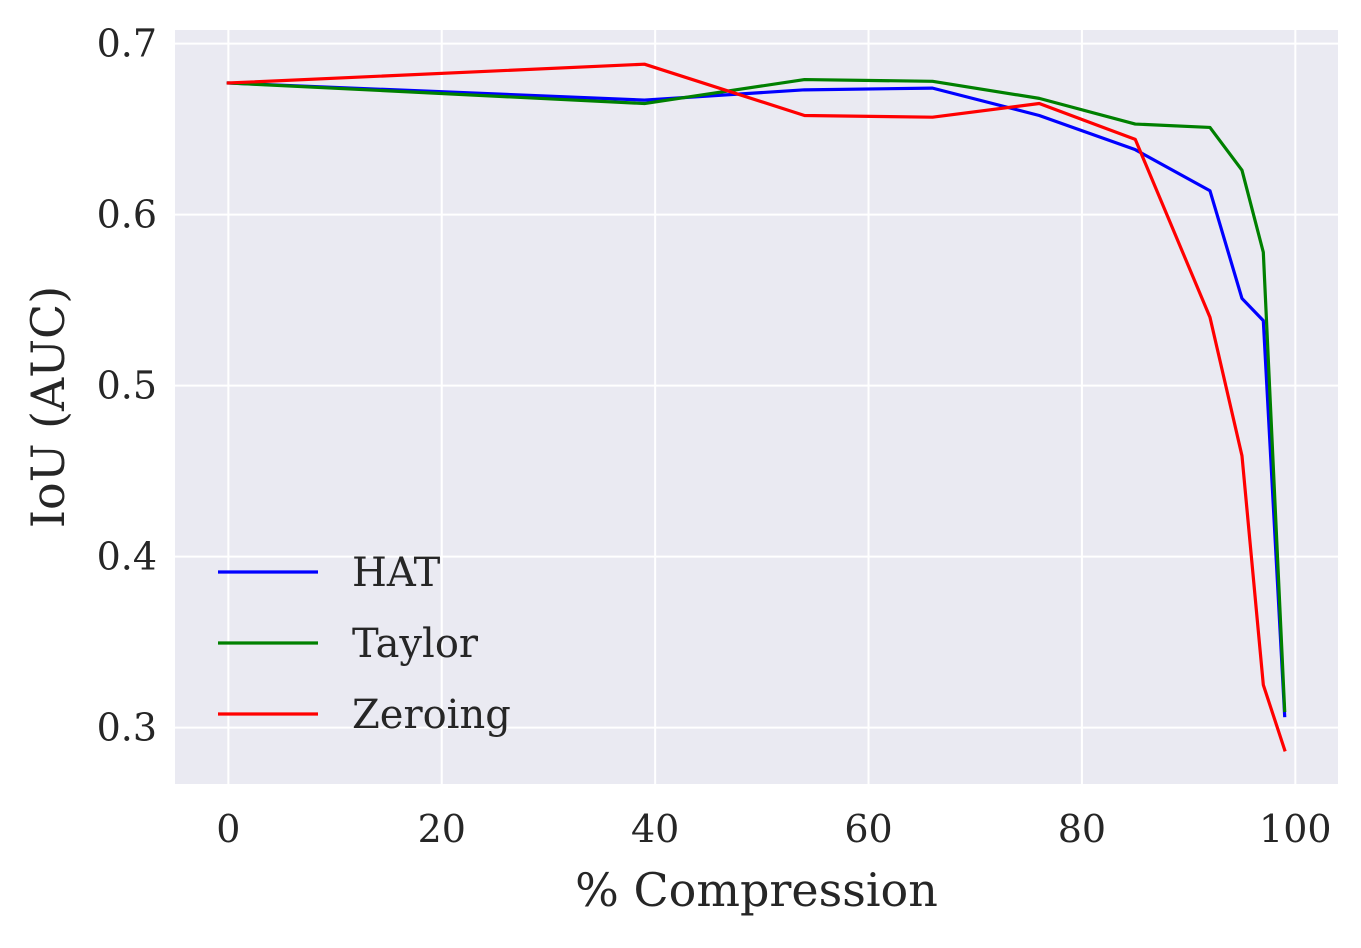  I want to click on legend-label-zeroing: Zeroing, so click(431, 715).